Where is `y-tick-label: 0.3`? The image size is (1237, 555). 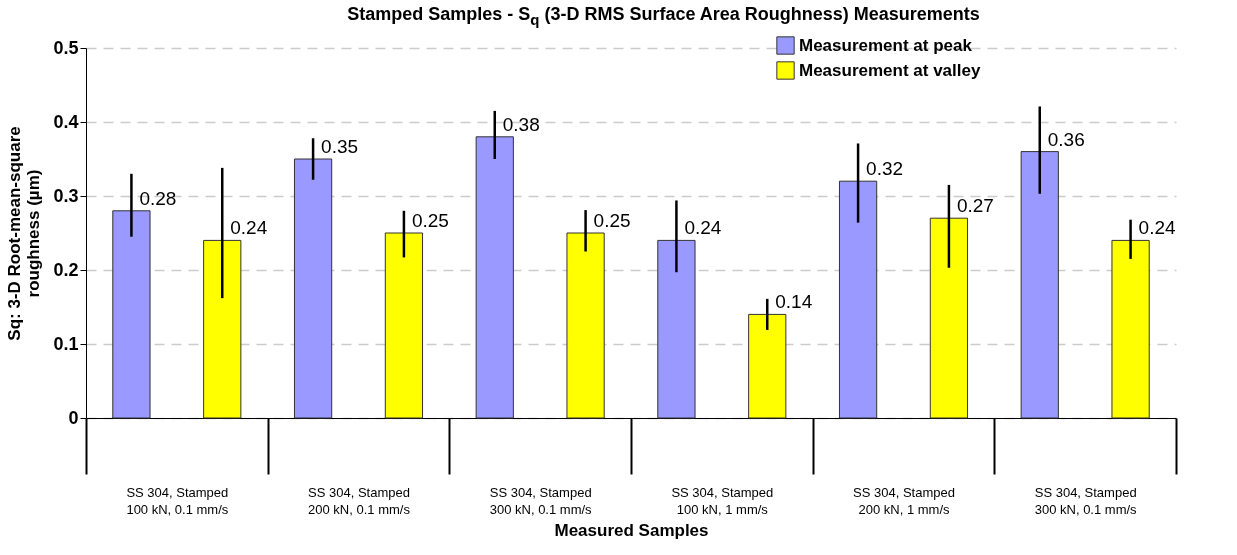
y-tick-label: 0.3 is located at coordinates (66, 195).